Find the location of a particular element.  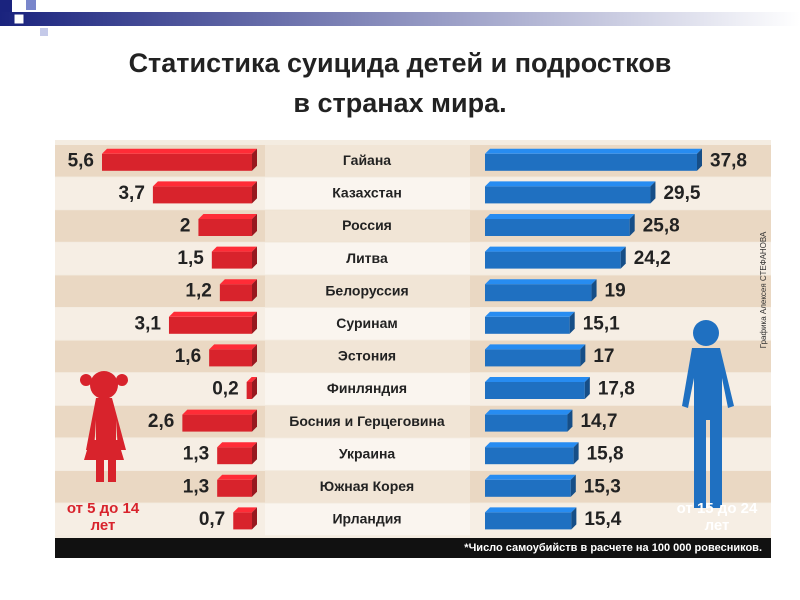

value-label: 37,8 is located at coordinates (728, 160).